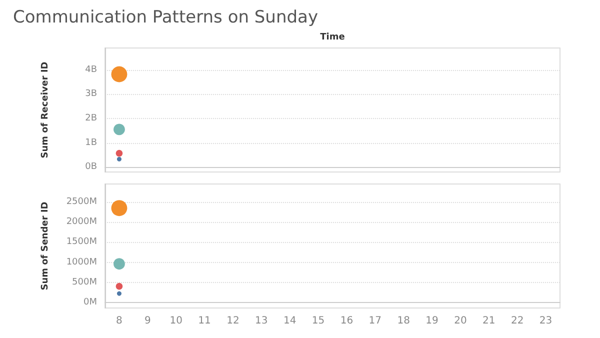 The width and height of the screenshot is (600, 338). Describe the element at coordinates (347, 321) in the screenshot. I see `x-tick-label: 16` at that location.